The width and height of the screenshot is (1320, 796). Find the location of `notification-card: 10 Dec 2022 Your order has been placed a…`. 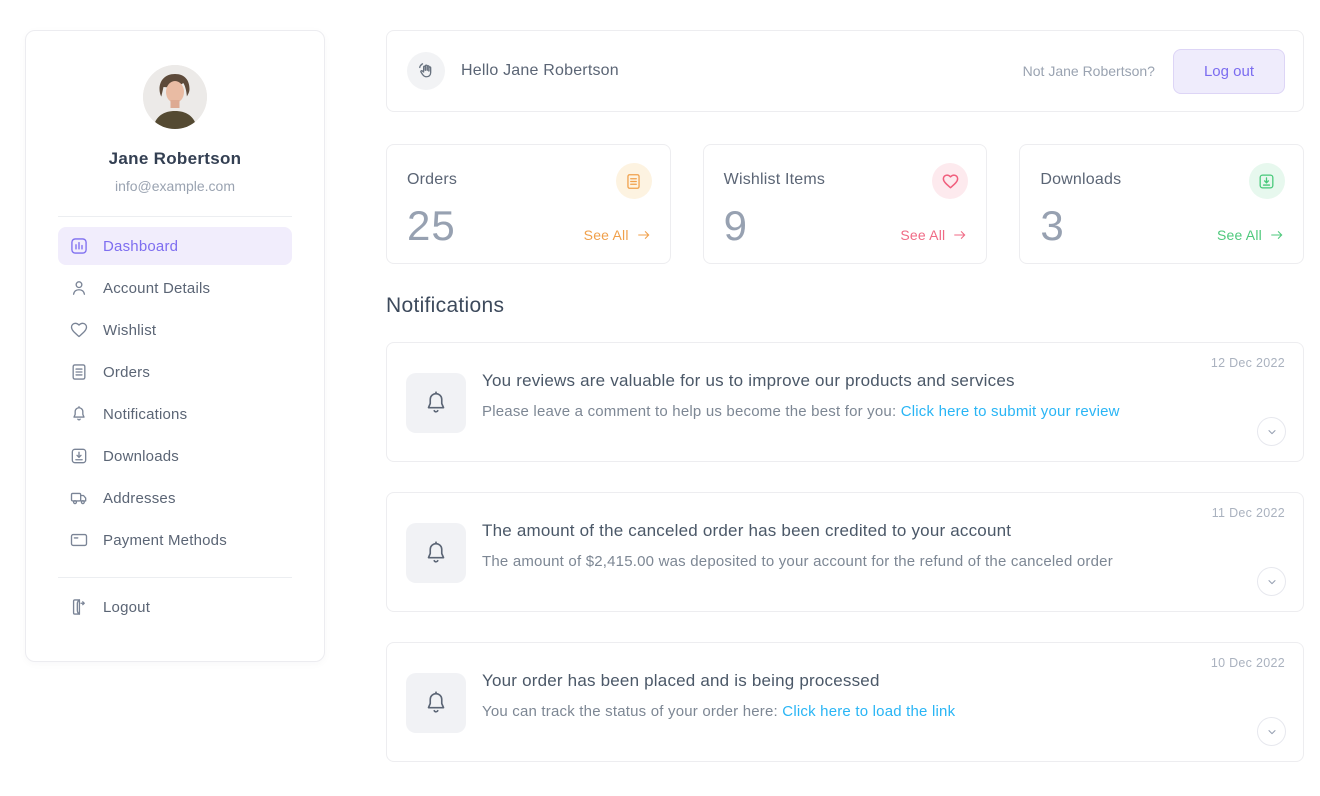

notification-card: 10 Dec 2022 Your order has been placed a… is located at coordinates (845, 702).